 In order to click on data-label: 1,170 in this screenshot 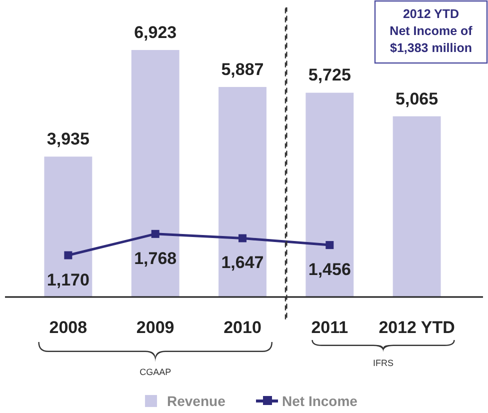, I will do `click(68, 280)`.